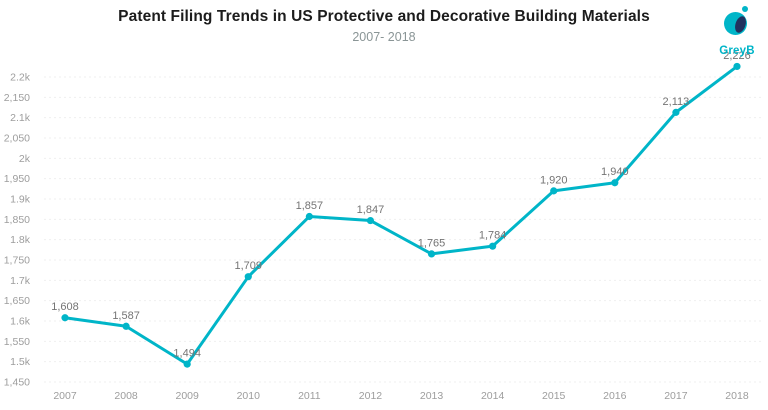  Describe the element at coordinates (554, 396) in the screenshot. I see `x-axis-tick-label: 2015` at that location.